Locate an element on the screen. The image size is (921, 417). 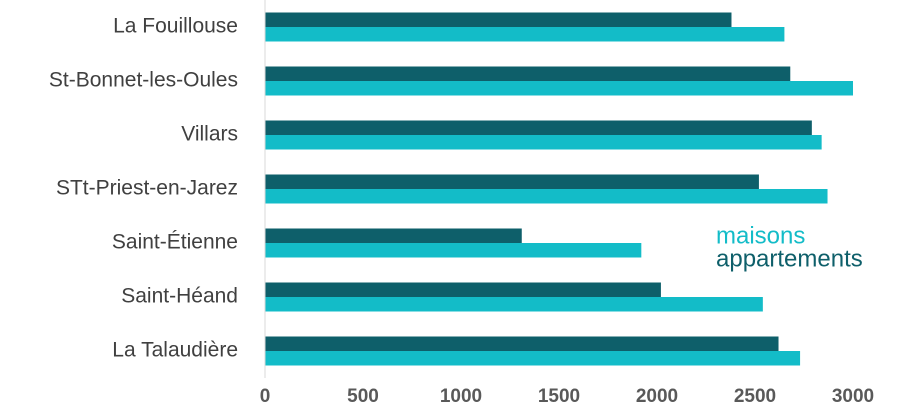
x-tick-label: 0 is located at coordinates (265, 396).